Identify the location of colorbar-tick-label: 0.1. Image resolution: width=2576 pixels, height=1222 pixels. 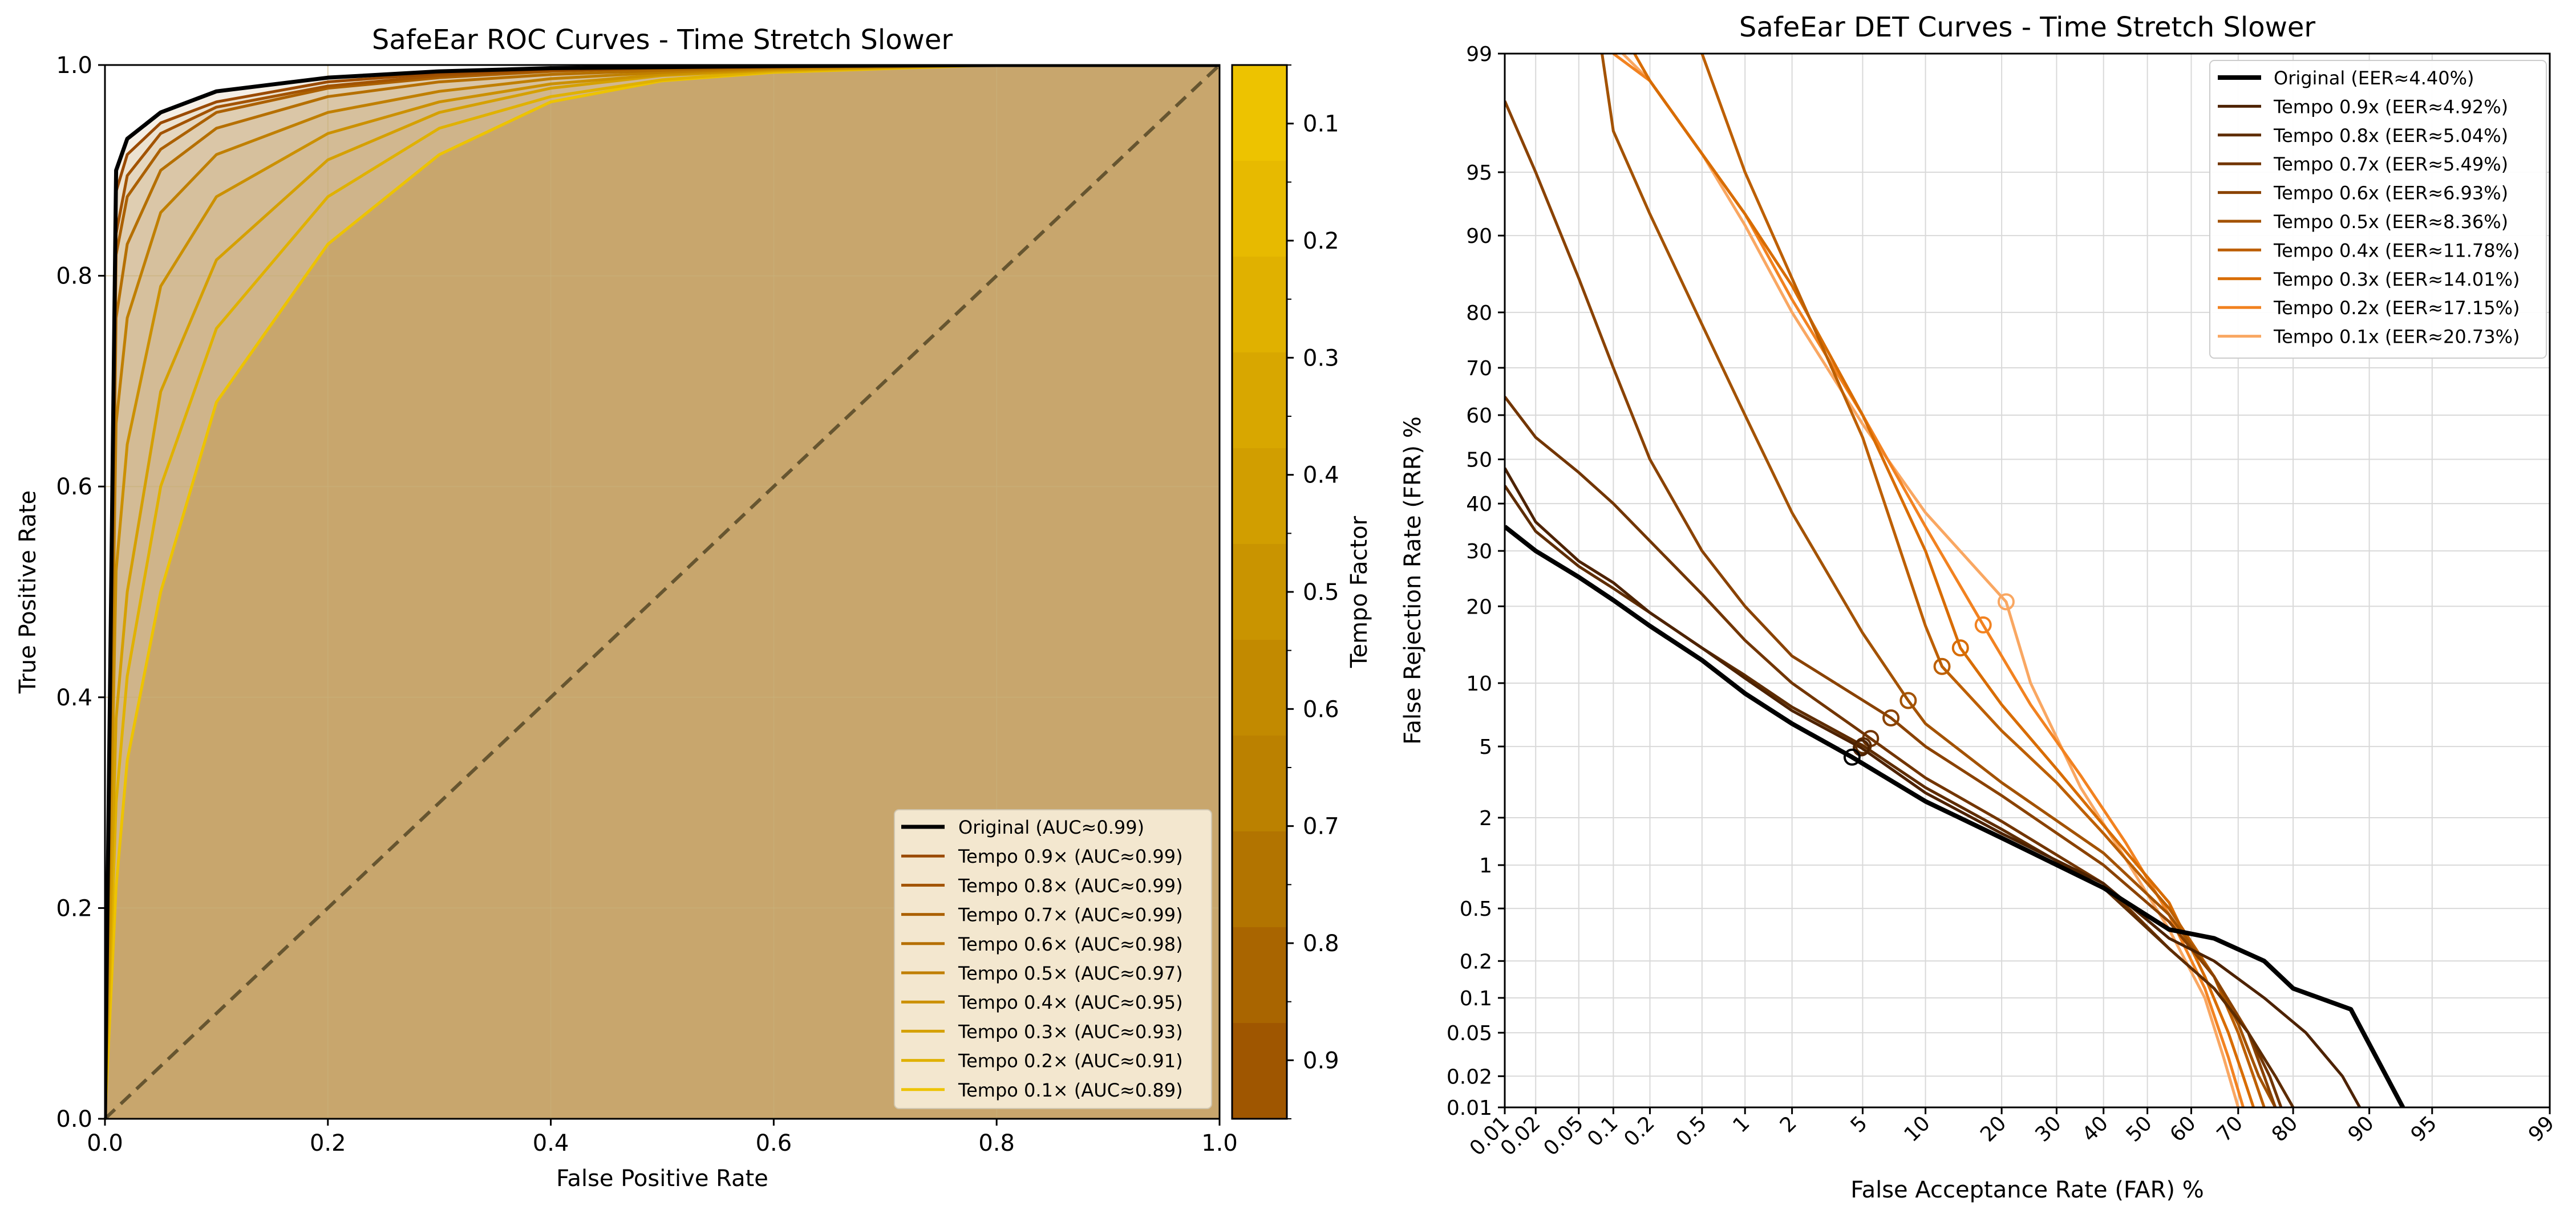
(1321, 124).